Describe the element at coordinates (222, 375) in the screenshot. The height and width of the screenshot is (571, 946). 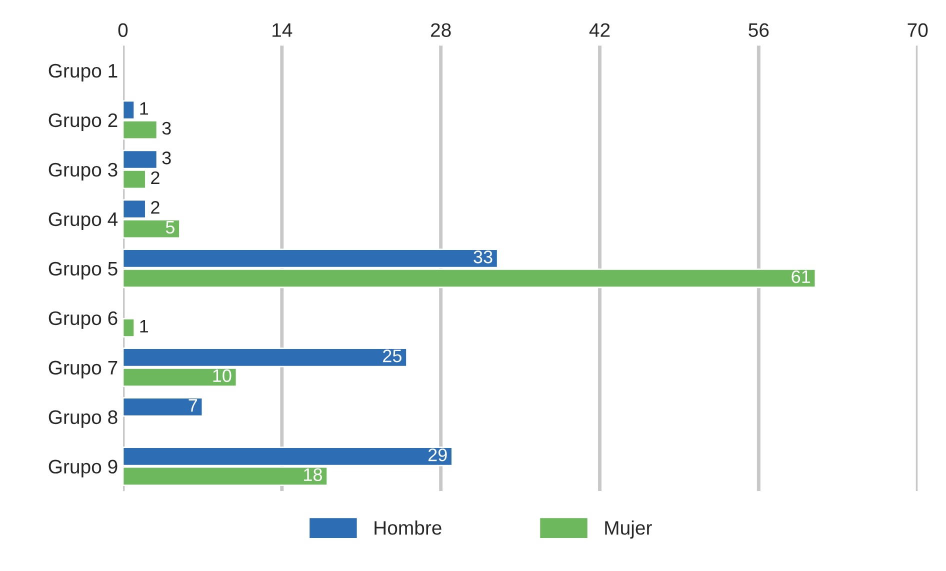
I see `data-label: 10` at that location.